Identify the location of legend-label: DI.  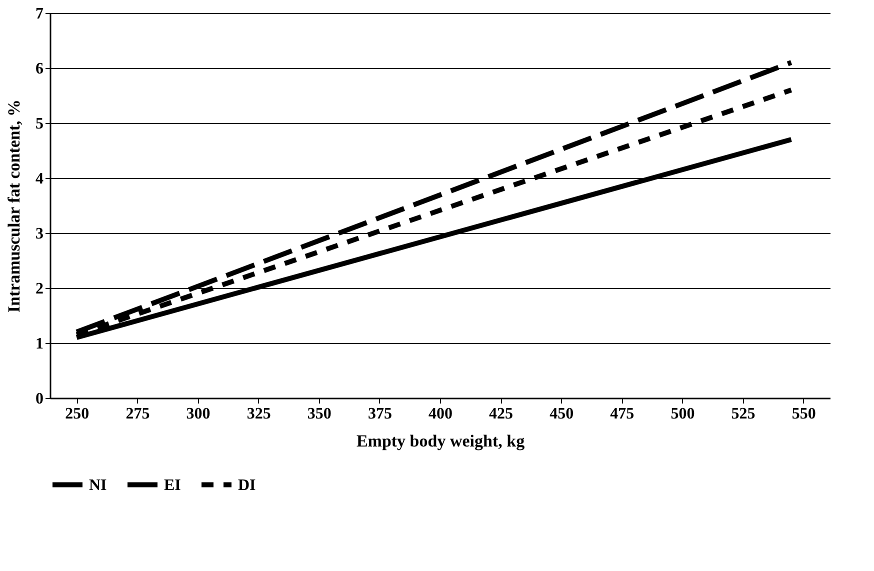
(247, 485).